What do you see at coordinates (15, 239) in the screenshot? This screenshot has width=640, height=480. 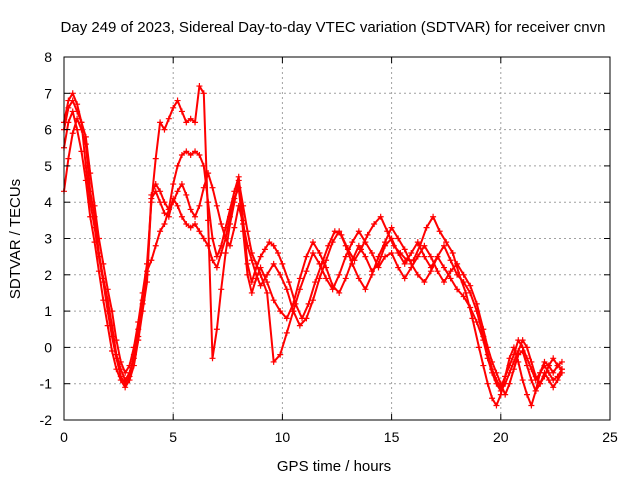 I see `y-axis-label: SDTVAR / TECUs` at bounding box center [15, 239].